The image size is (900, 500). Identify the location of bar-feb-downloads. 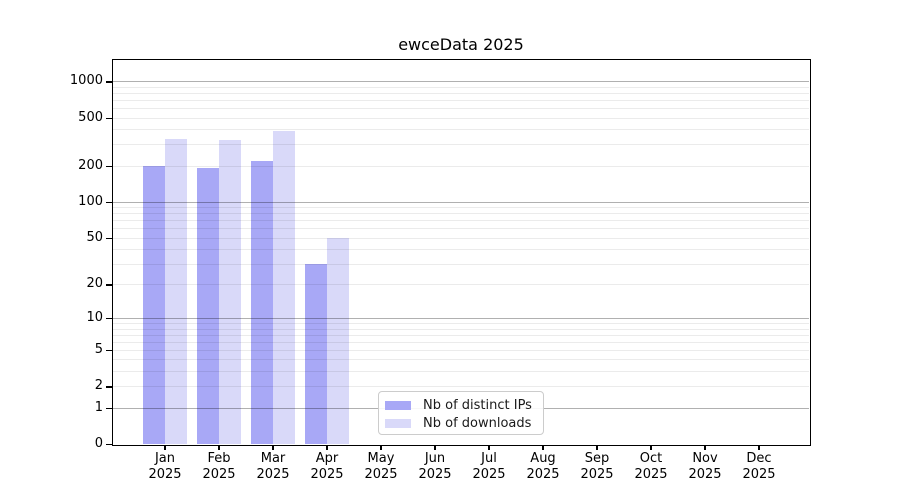
(230, 292).